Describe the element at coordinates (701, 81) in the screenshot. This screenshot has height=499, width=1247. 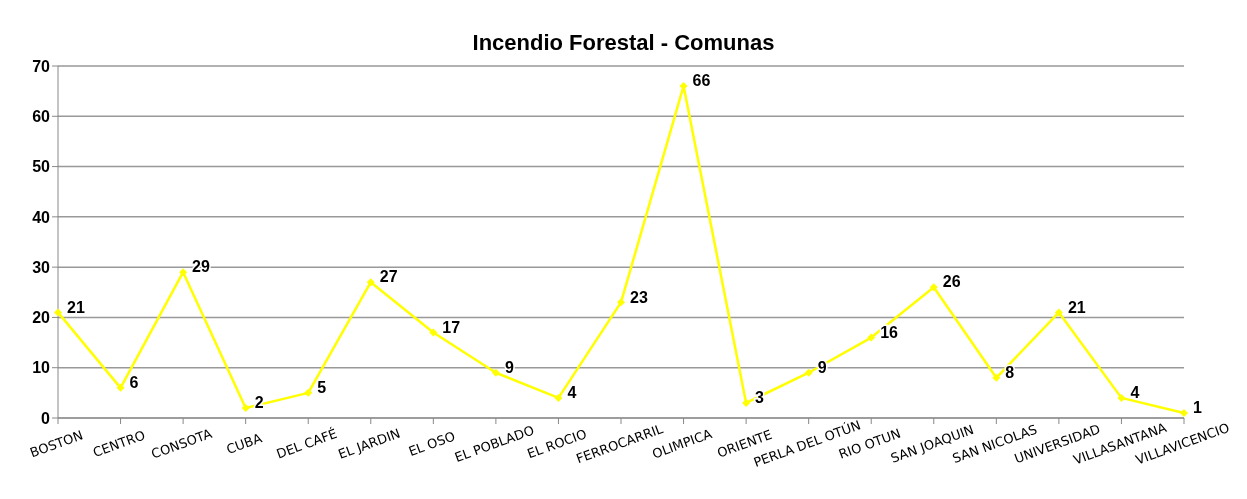
I see `data-label: 66` at that location.